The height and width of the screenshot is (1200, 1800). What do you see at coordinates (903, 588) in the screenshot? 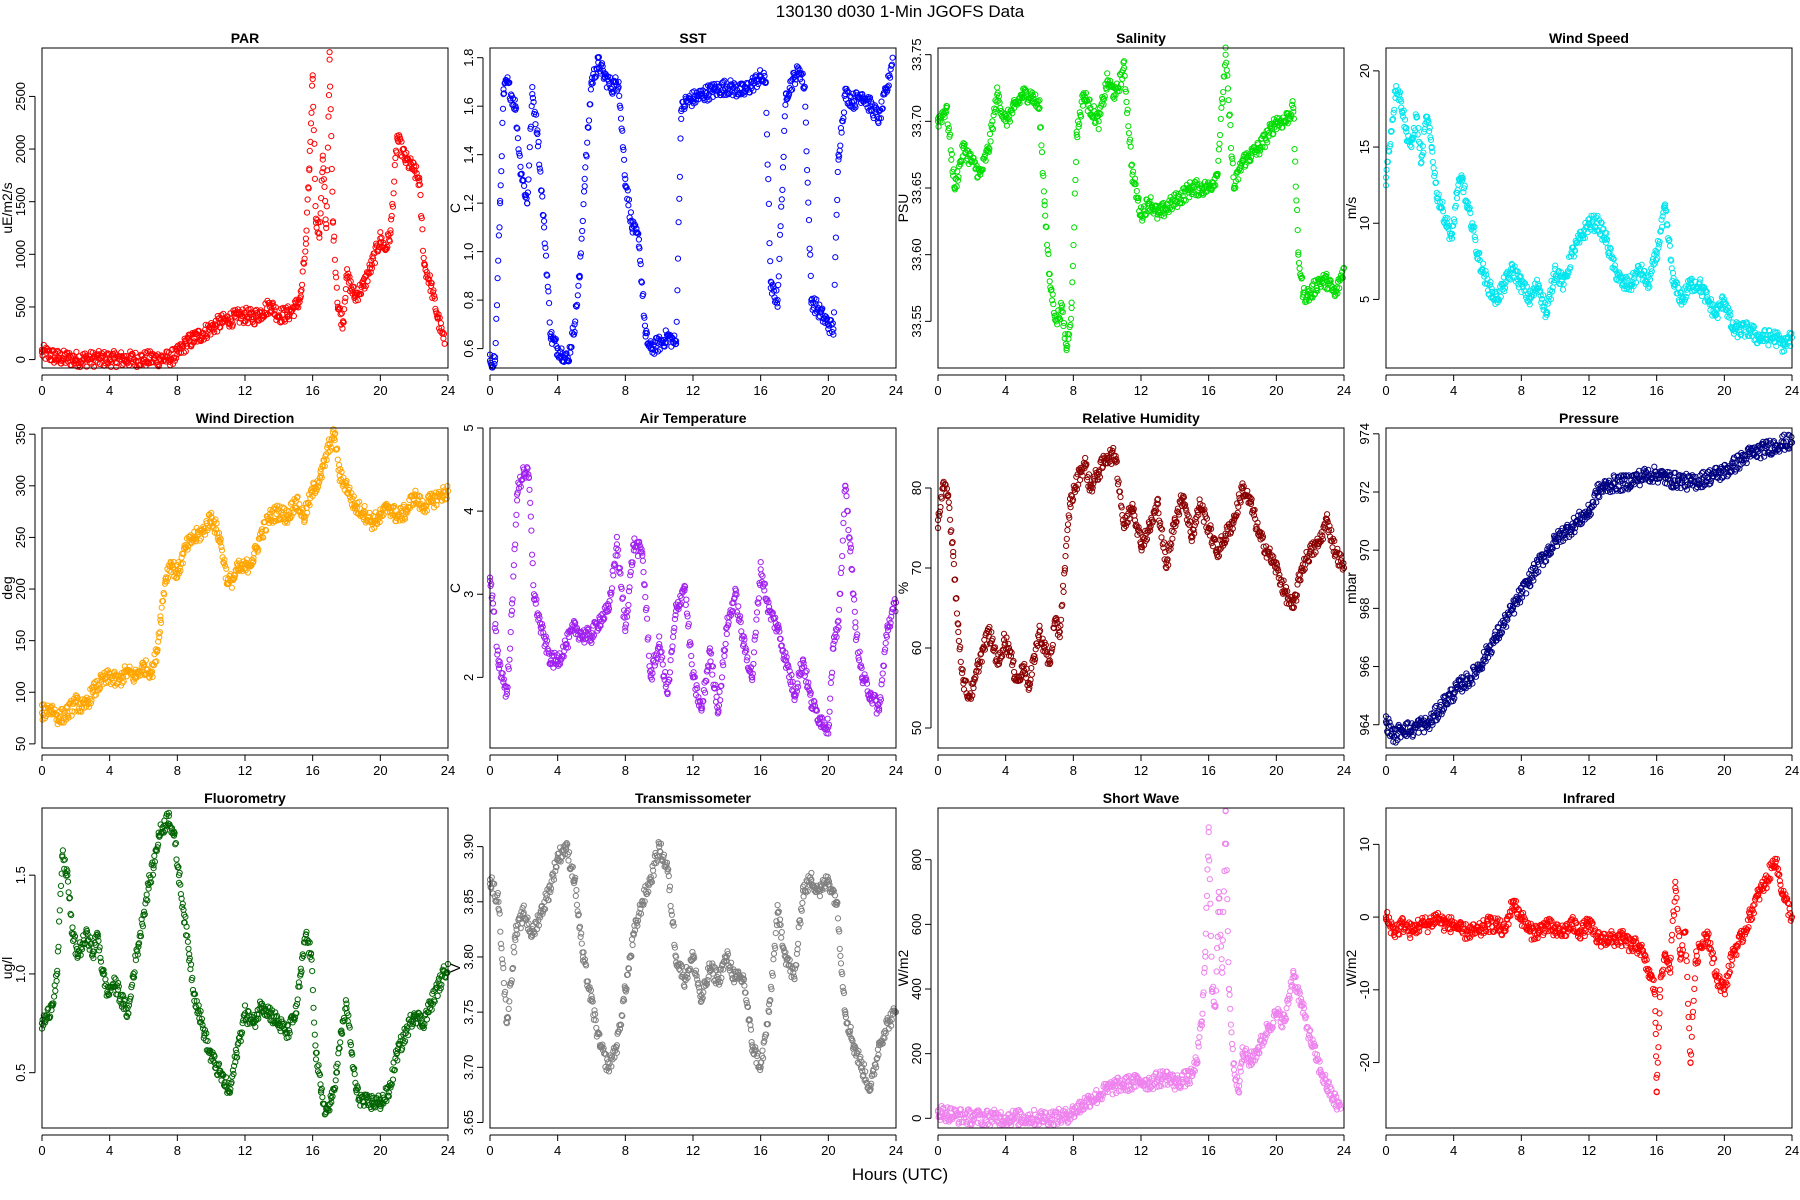
I see `y-axis-label: %` at bounding box center [903, 588].